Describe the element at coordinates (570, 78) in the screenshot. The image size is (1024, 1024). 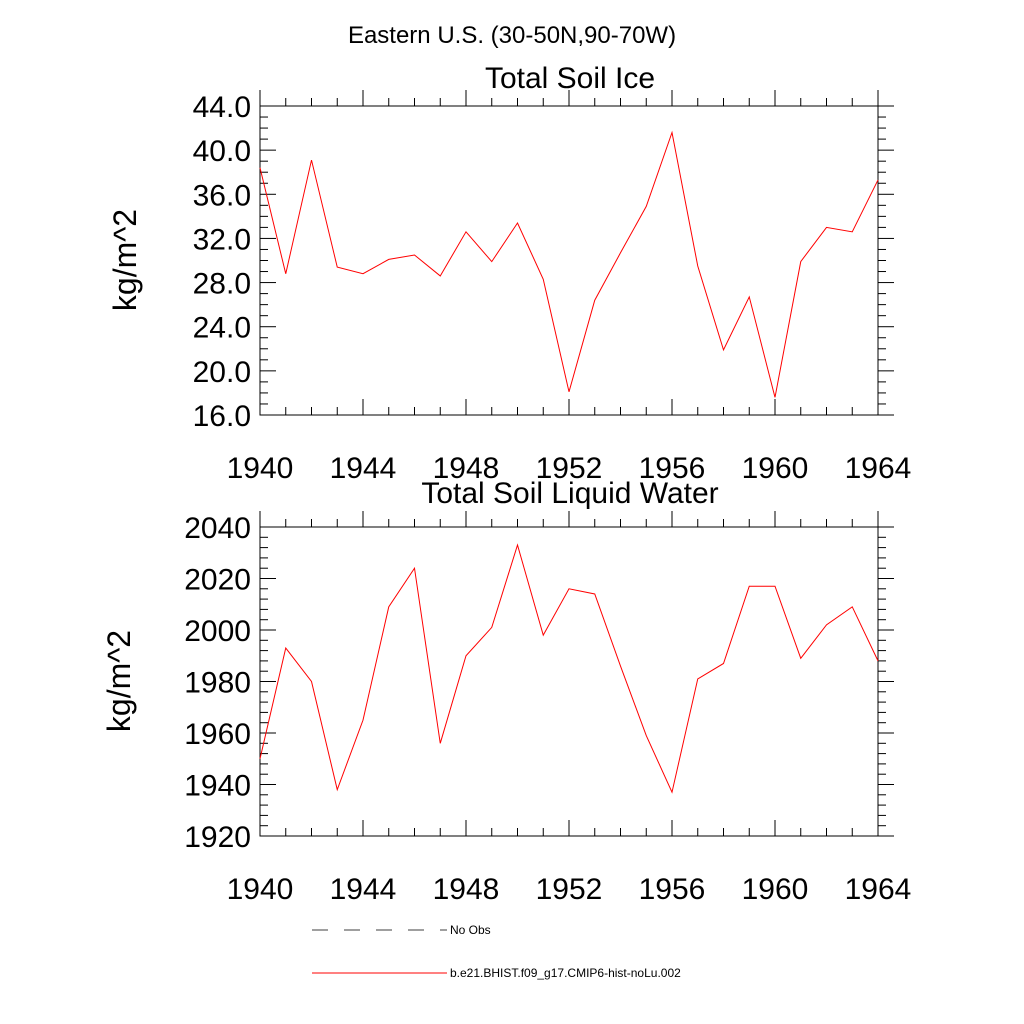
I see `panel-title: Total Soil Ice` at that location.